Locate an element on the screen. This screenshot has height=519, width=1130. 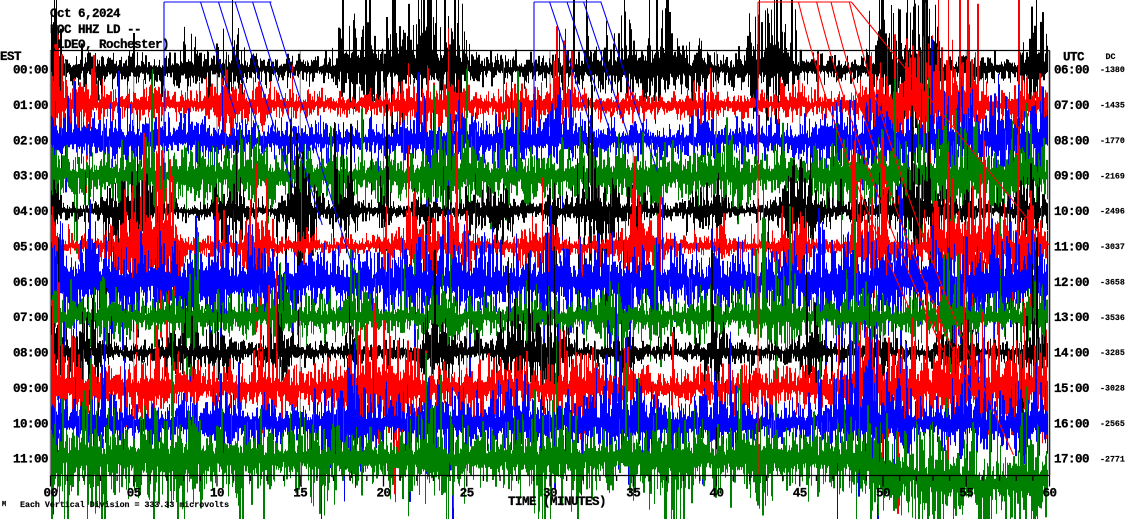
svg-text: EST is located at coordinates (11, 57).